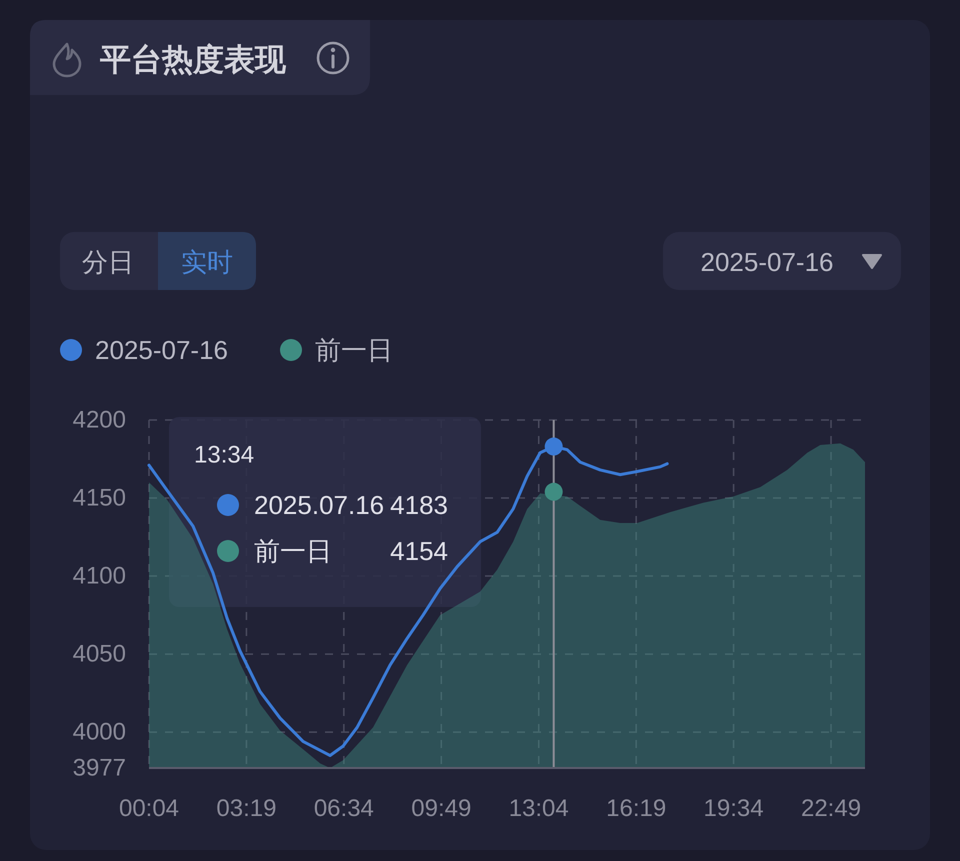 The width and height of the screenshot is (960, 861). Describe the element at coordinates (636, 808) in the screenshot. I see `x-tick-label: 16:19` at that location.